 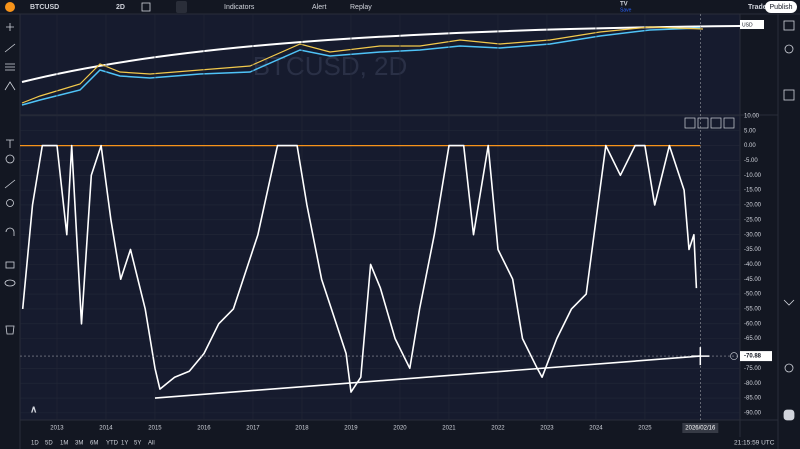 I want to click on lock-tool, so click(x=10, y=265).